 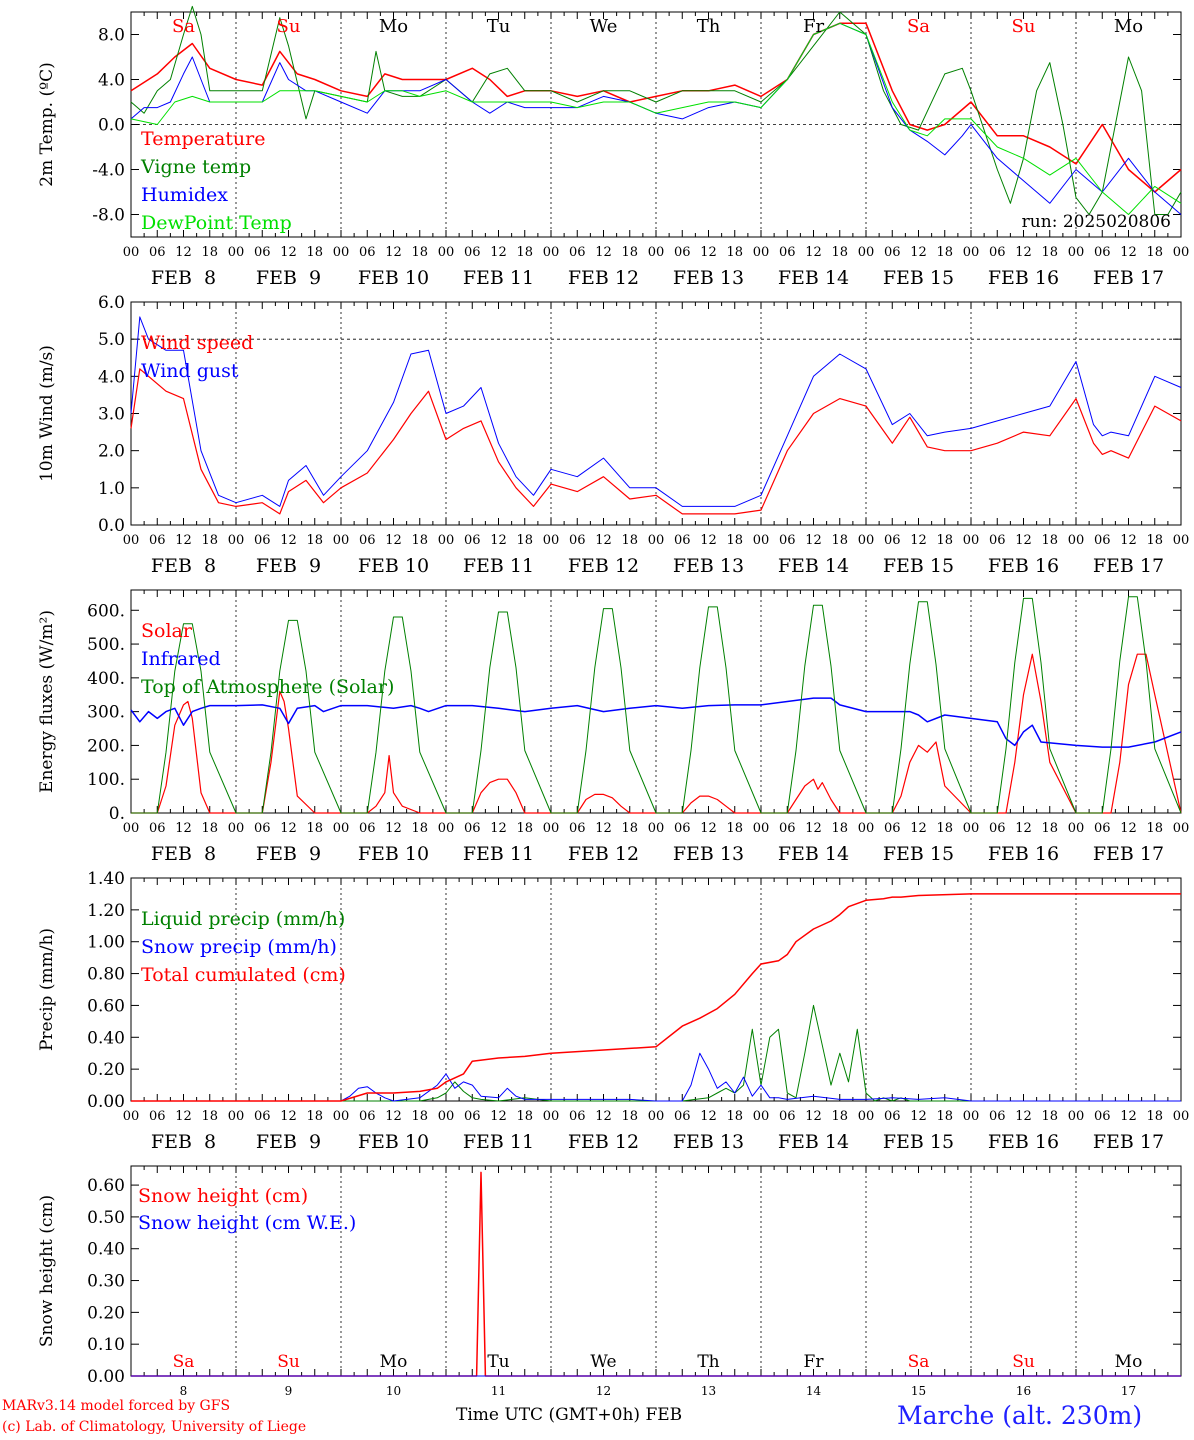 What do you see at coordinates (116, 1406) in the screenshot?
I see `model-credit: MARv3.14 model forced by GFS` at bounding box center [116, 1406].